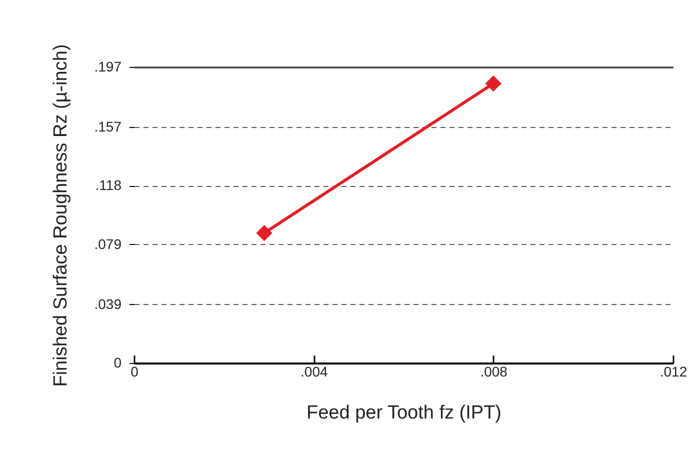 This screenshot has height=450, width=692. I want to click on x-tick-label: .012, so click(674, 372).